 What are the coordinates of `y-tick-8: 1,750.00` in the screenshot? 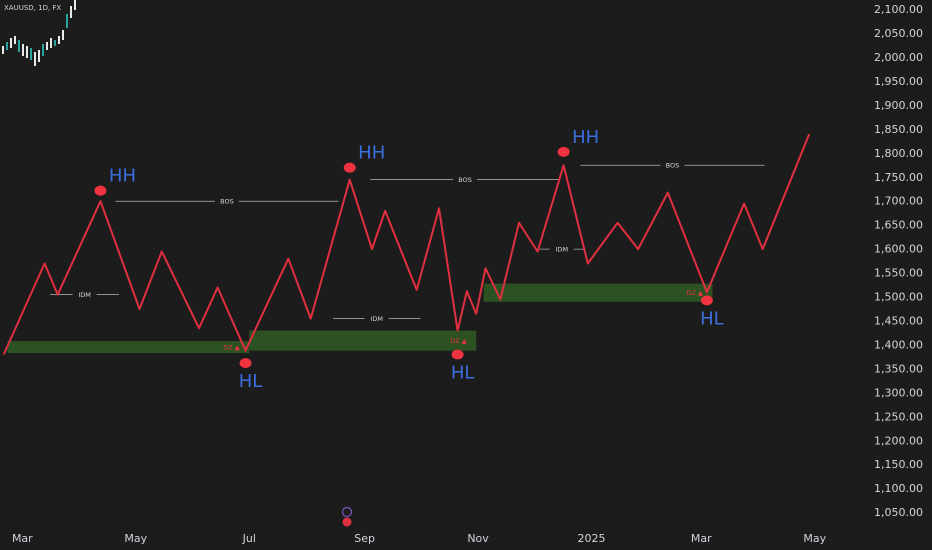 It's located at (898, 177).